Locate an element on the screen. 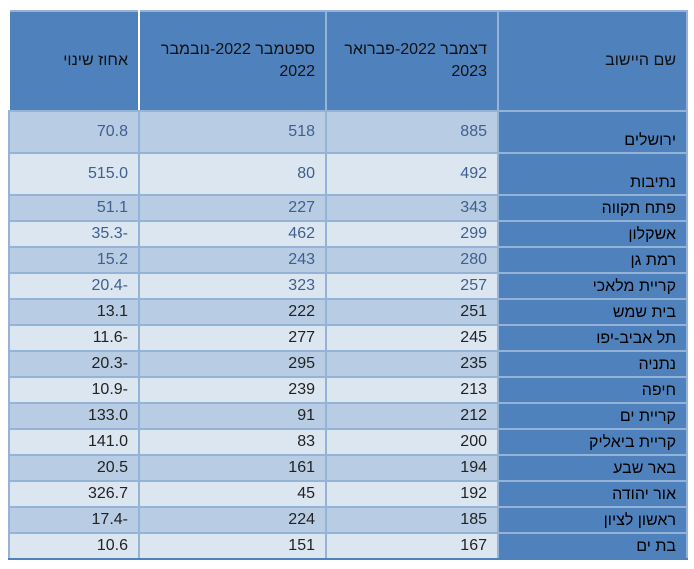  settlement-name: קריית ביאליק is located at coordinates (592, 442).